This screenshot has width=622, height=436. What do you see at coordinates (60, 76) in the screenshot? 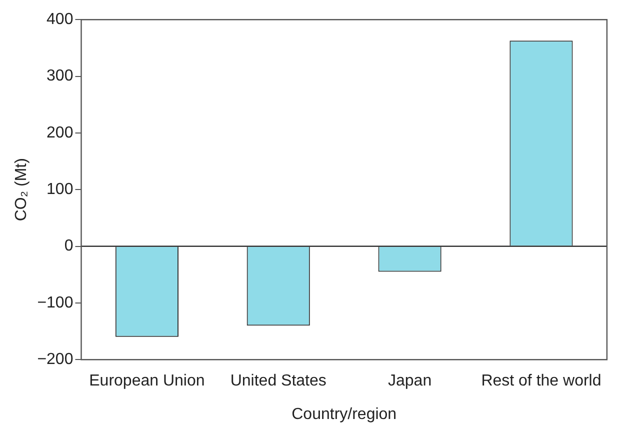
I see `y-tick-label: 300` at bounding box center [60, 76].